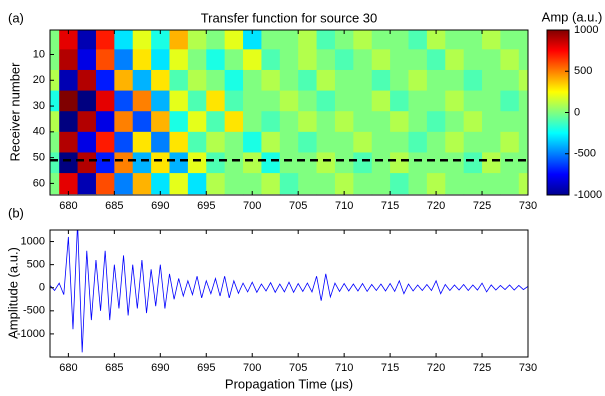 The height and width of the screenshot is (396, 605). I want to click on x-label: Propagation Time (μs), so click(289, 383).